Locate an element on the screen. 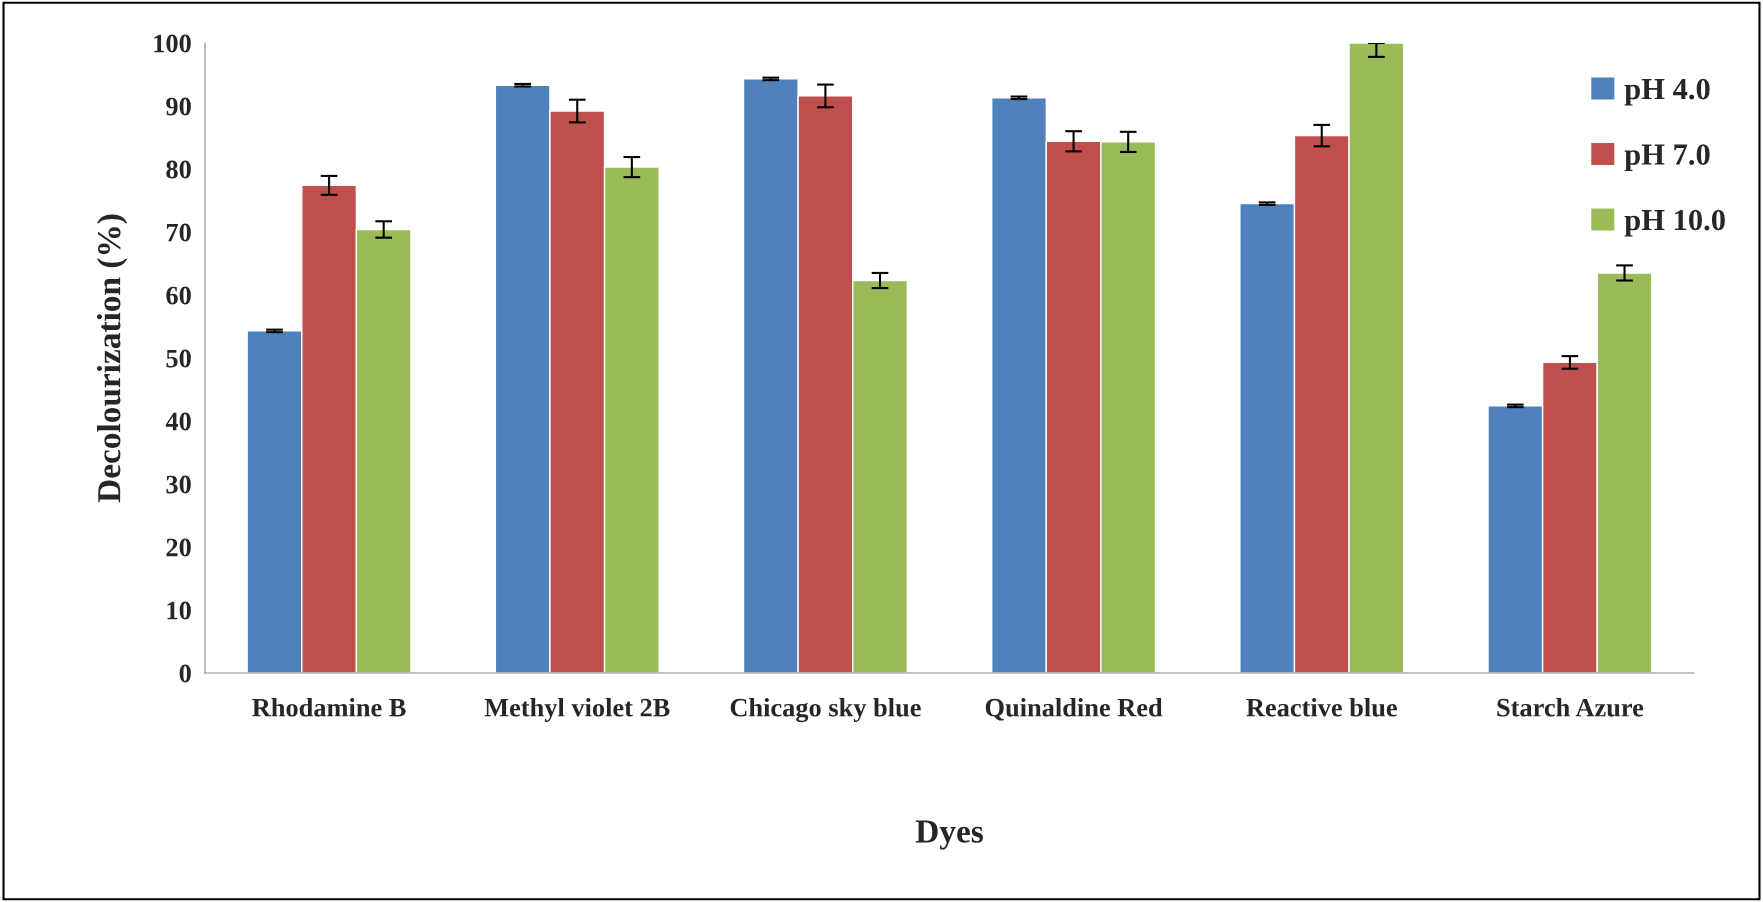 The width and height of the screenshot is (1763, 902). y-tick-label: 40 is located at coordinates (178, 421).